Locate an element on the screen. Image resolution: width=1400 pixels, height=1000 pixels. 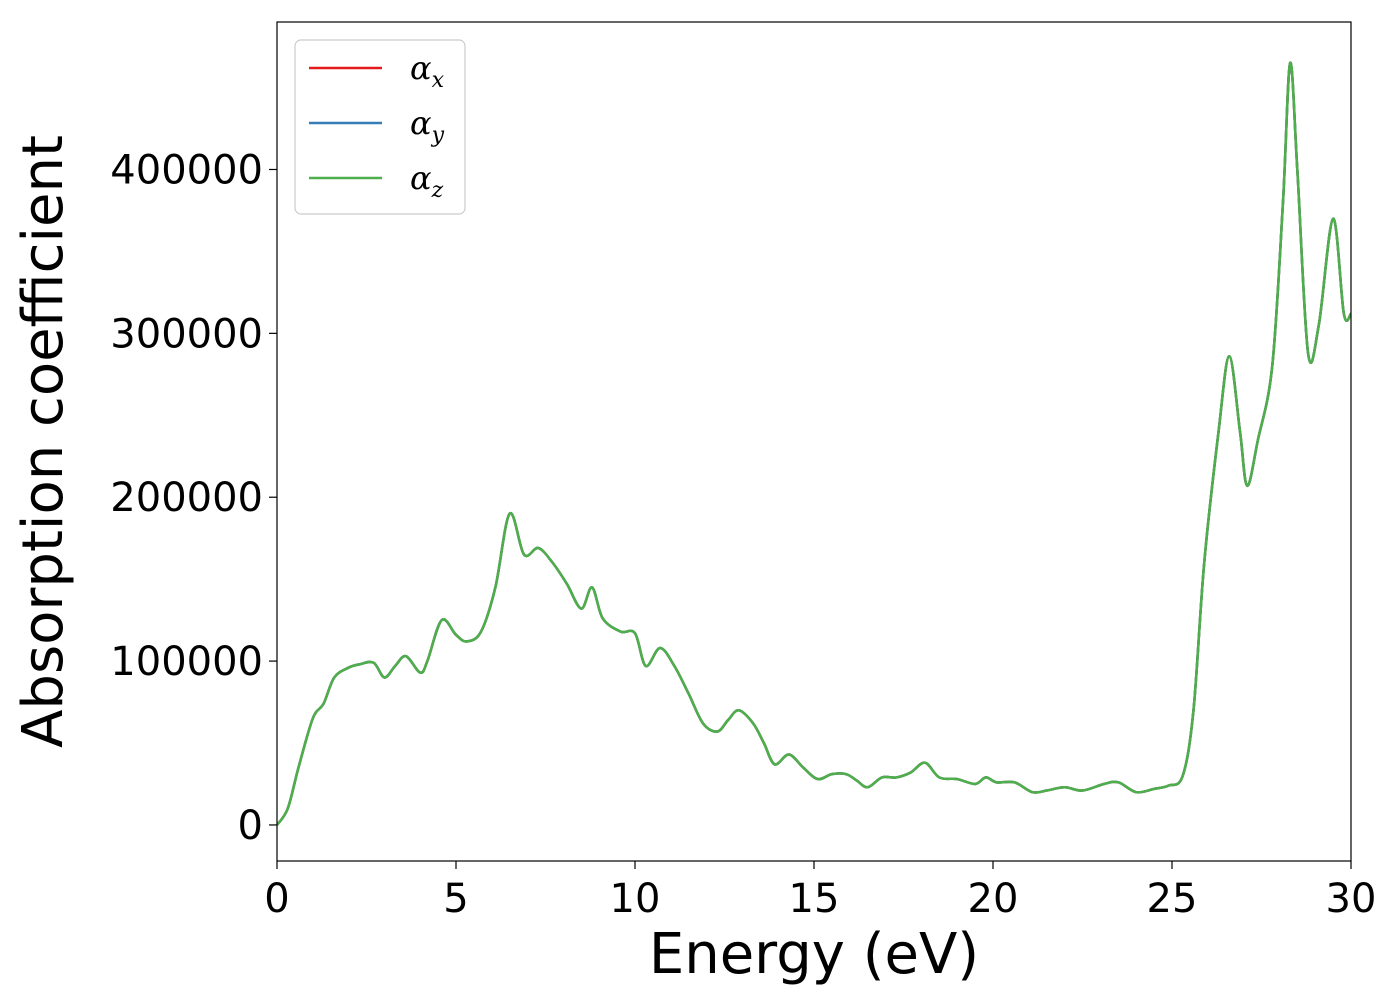
legend: αx αy αz is located at coordinates (380, 127).